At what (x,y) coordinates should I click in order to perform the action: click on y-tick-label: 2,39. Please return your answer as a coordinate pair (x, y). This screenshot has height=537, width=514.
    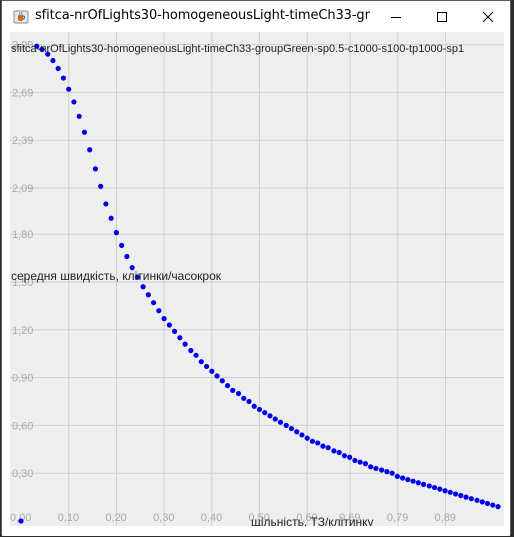
    Looking at the image, I should click on (22, 141).